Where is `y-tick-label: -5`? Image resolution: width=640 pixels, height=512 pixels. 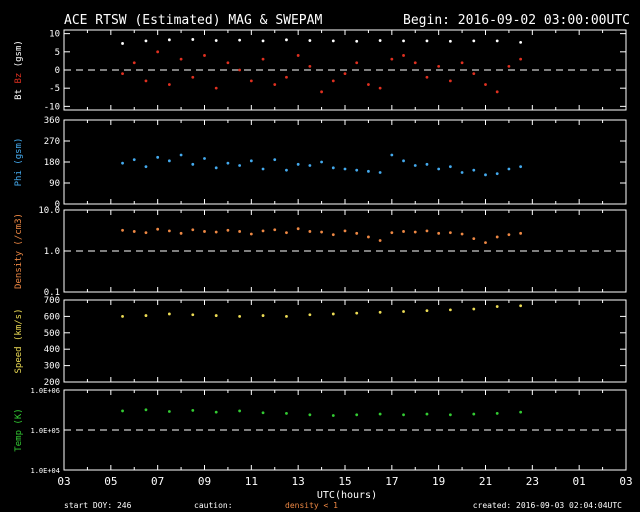
y-tick-label: -5 is located at coordinates (54, 89).